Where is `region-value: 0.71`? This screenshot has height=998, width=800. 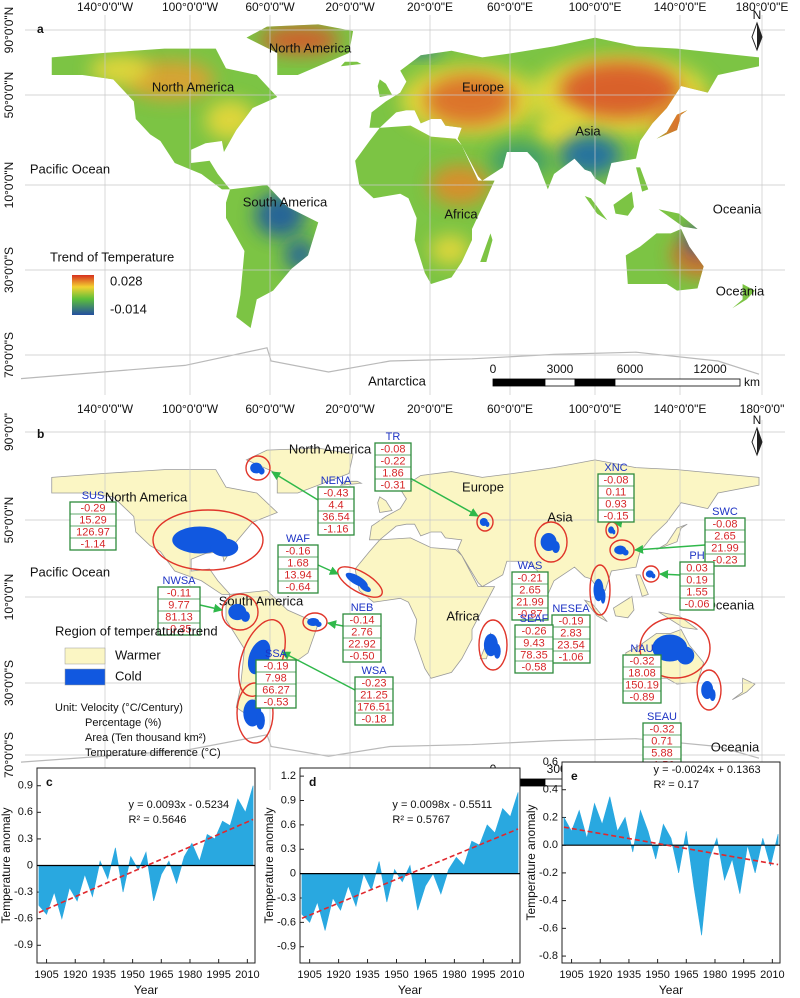 region-value: 0.71 is located at coordinates (661, 741).